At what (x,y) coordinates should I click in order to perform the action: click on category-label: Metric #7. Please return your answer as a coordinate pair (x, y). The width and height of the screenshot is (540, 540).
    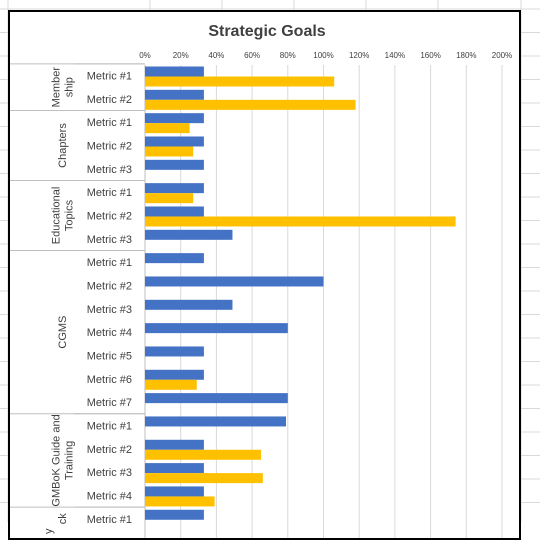
    Looking at the image, I should click on (109, 403).